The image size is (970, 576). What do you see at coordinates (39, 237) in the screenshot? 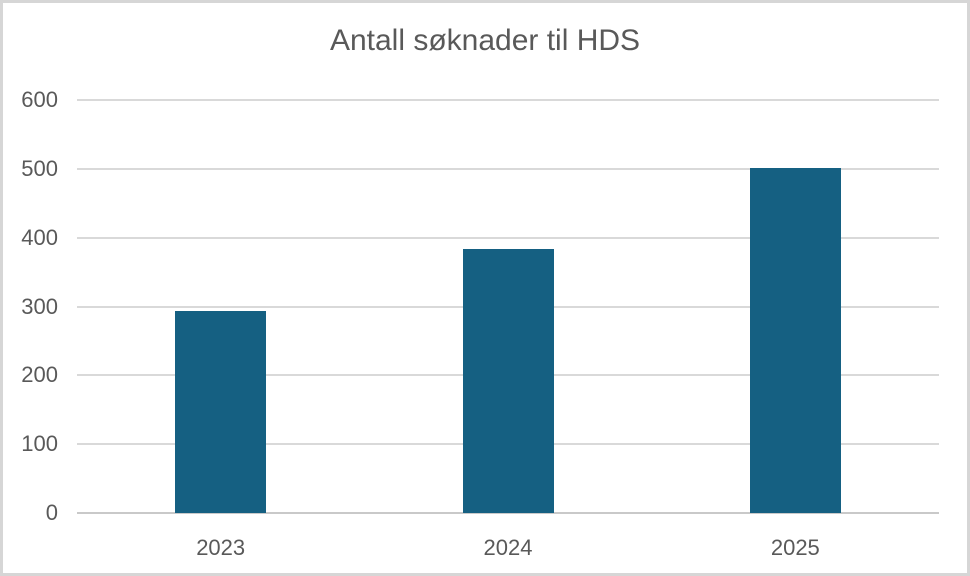
I see `y-tick-label-400: 400` at bounding box center [39, 237].